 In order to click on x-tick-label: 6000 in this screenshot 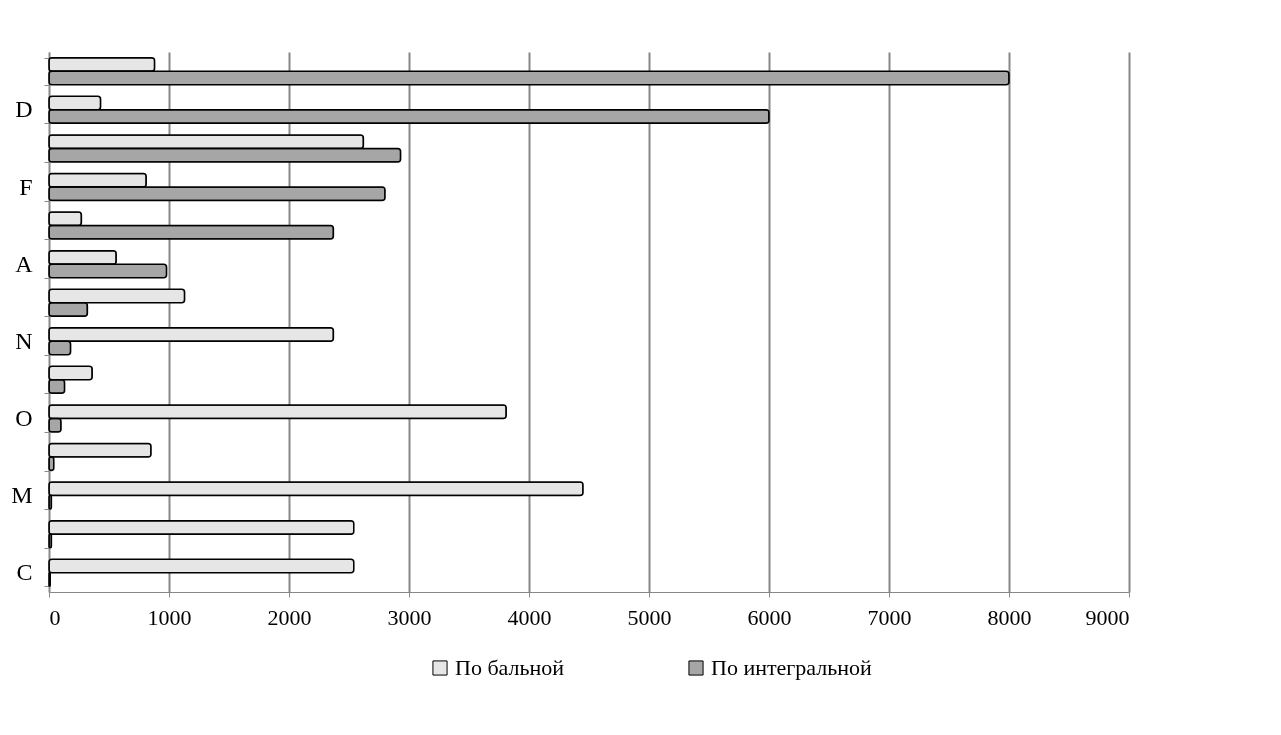, I will do `click(769, 617)`.